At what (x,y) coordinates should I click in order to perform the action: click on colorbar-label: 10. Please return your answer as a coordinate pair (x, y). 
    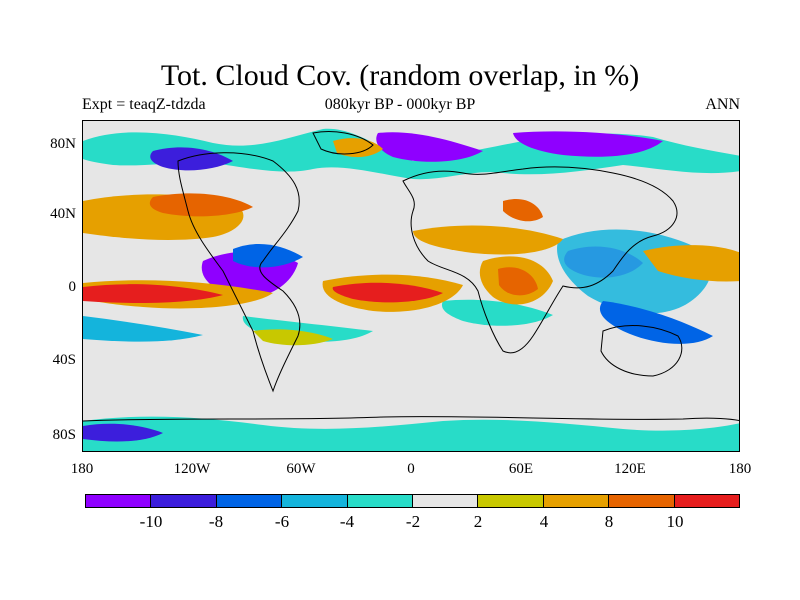
    Looking at the image, I should click on (675, 521).